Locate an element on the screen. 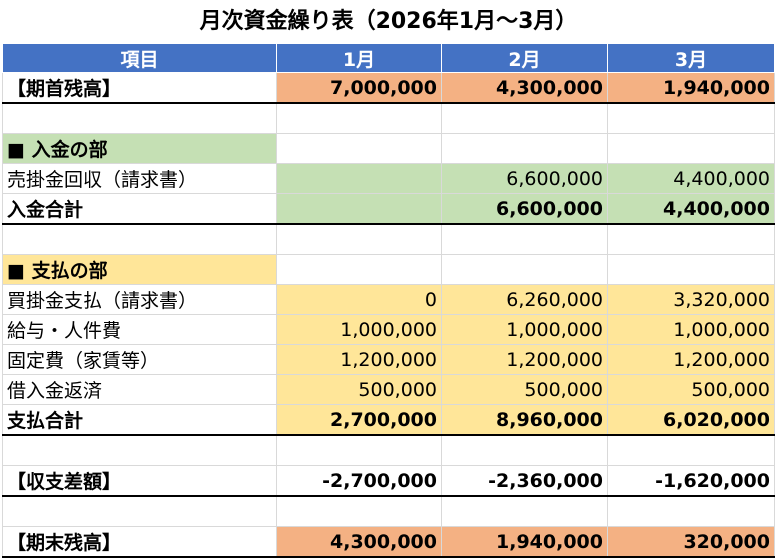 The image size is (777, 558). expense-total-feb: 8,960,000 is located at coordinates (524, 420).